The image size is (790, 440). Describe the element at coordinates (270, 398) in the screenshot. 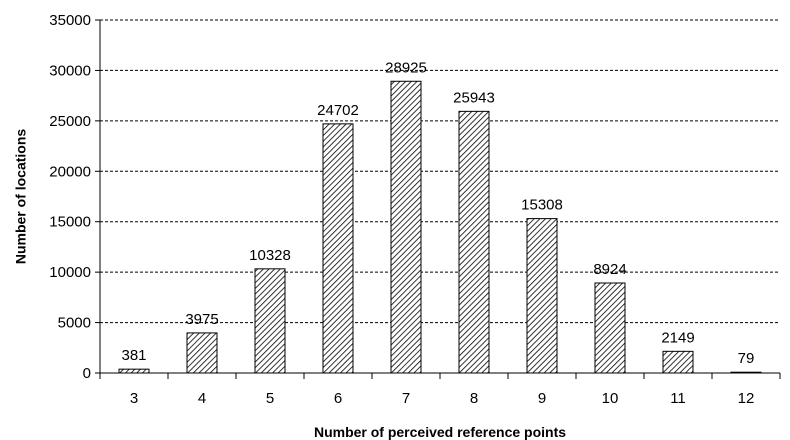

I see `x-tick-label: 5` at that location.